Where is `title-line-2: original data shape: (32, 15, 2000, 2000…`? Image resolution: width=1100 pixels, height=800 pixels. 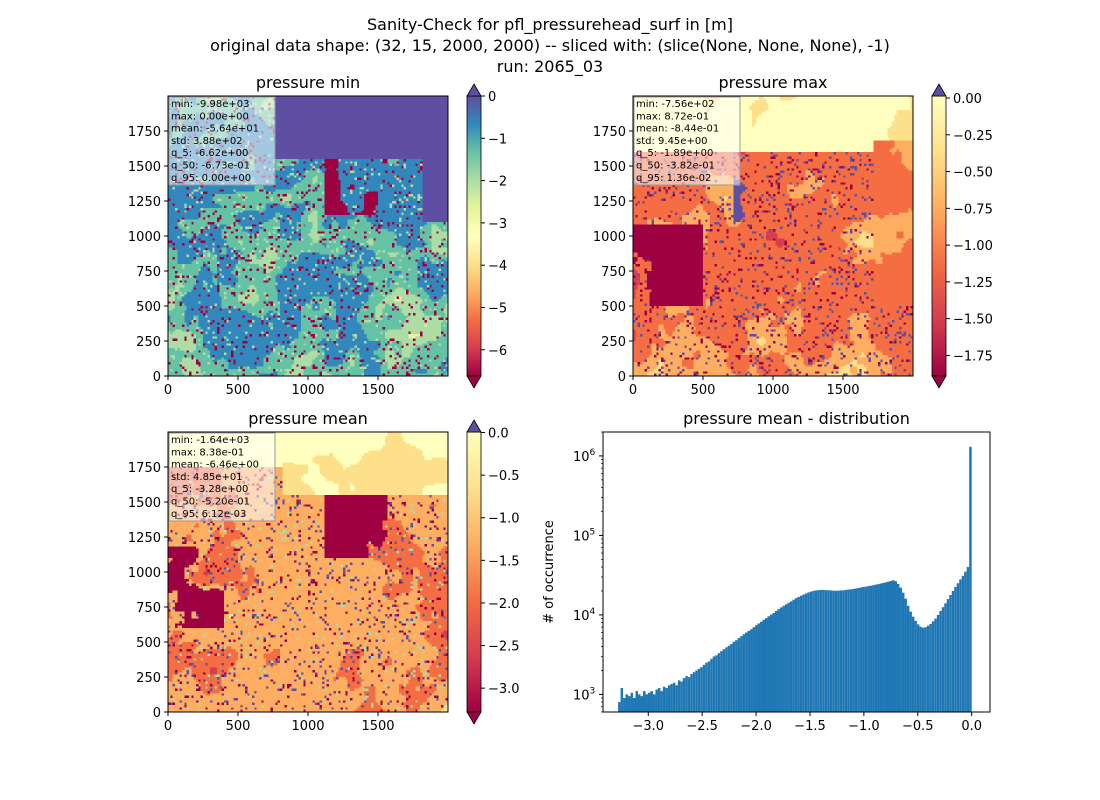
title-line-2: original data shape: (32, 15, 2000, 2000… is located at coordinates (550, 45).